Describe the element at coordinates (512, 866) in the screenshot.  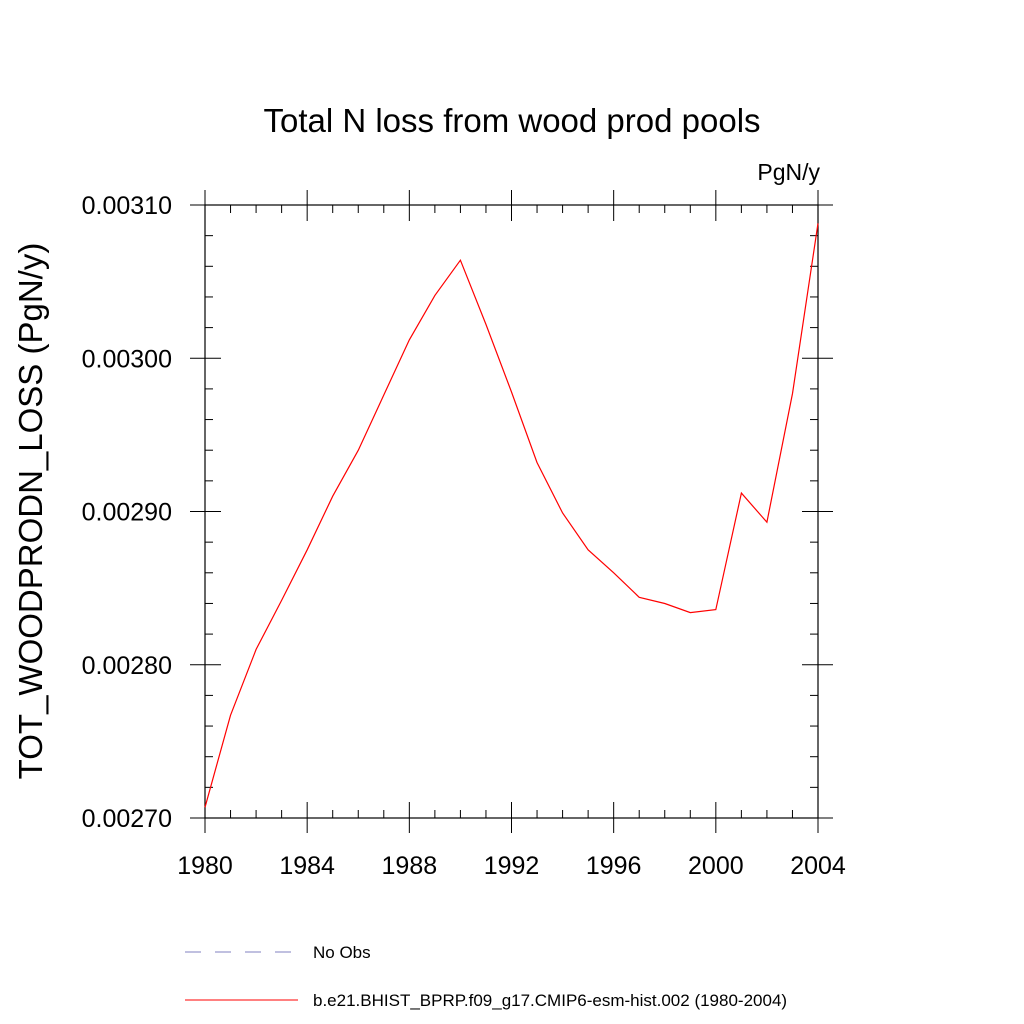
I see `x-tick-label: 1992` at that location.